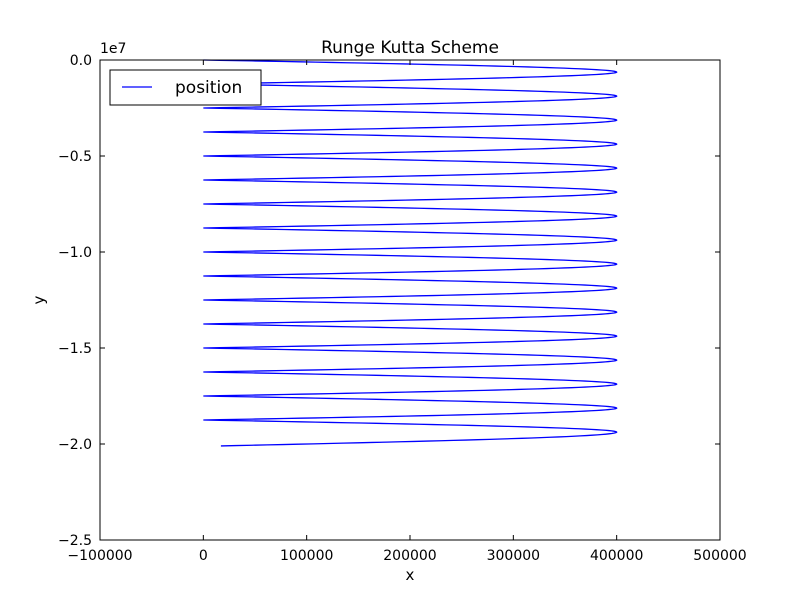 The image size is (800, 600). I want to click on x-tick-label: 100000, so click(306, 556).